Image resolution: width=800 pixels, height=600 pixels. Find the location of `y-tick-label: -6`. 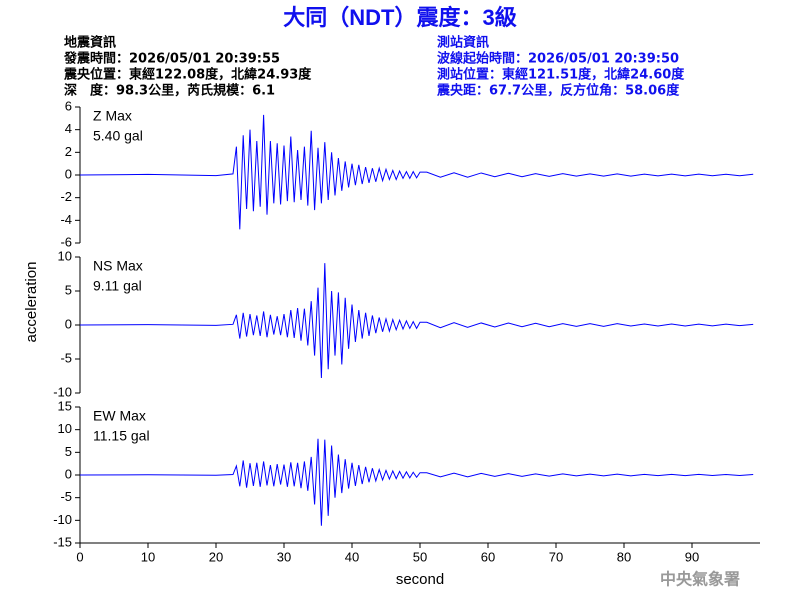

y-tick-label: -6 is located at coordinates (66, 241).